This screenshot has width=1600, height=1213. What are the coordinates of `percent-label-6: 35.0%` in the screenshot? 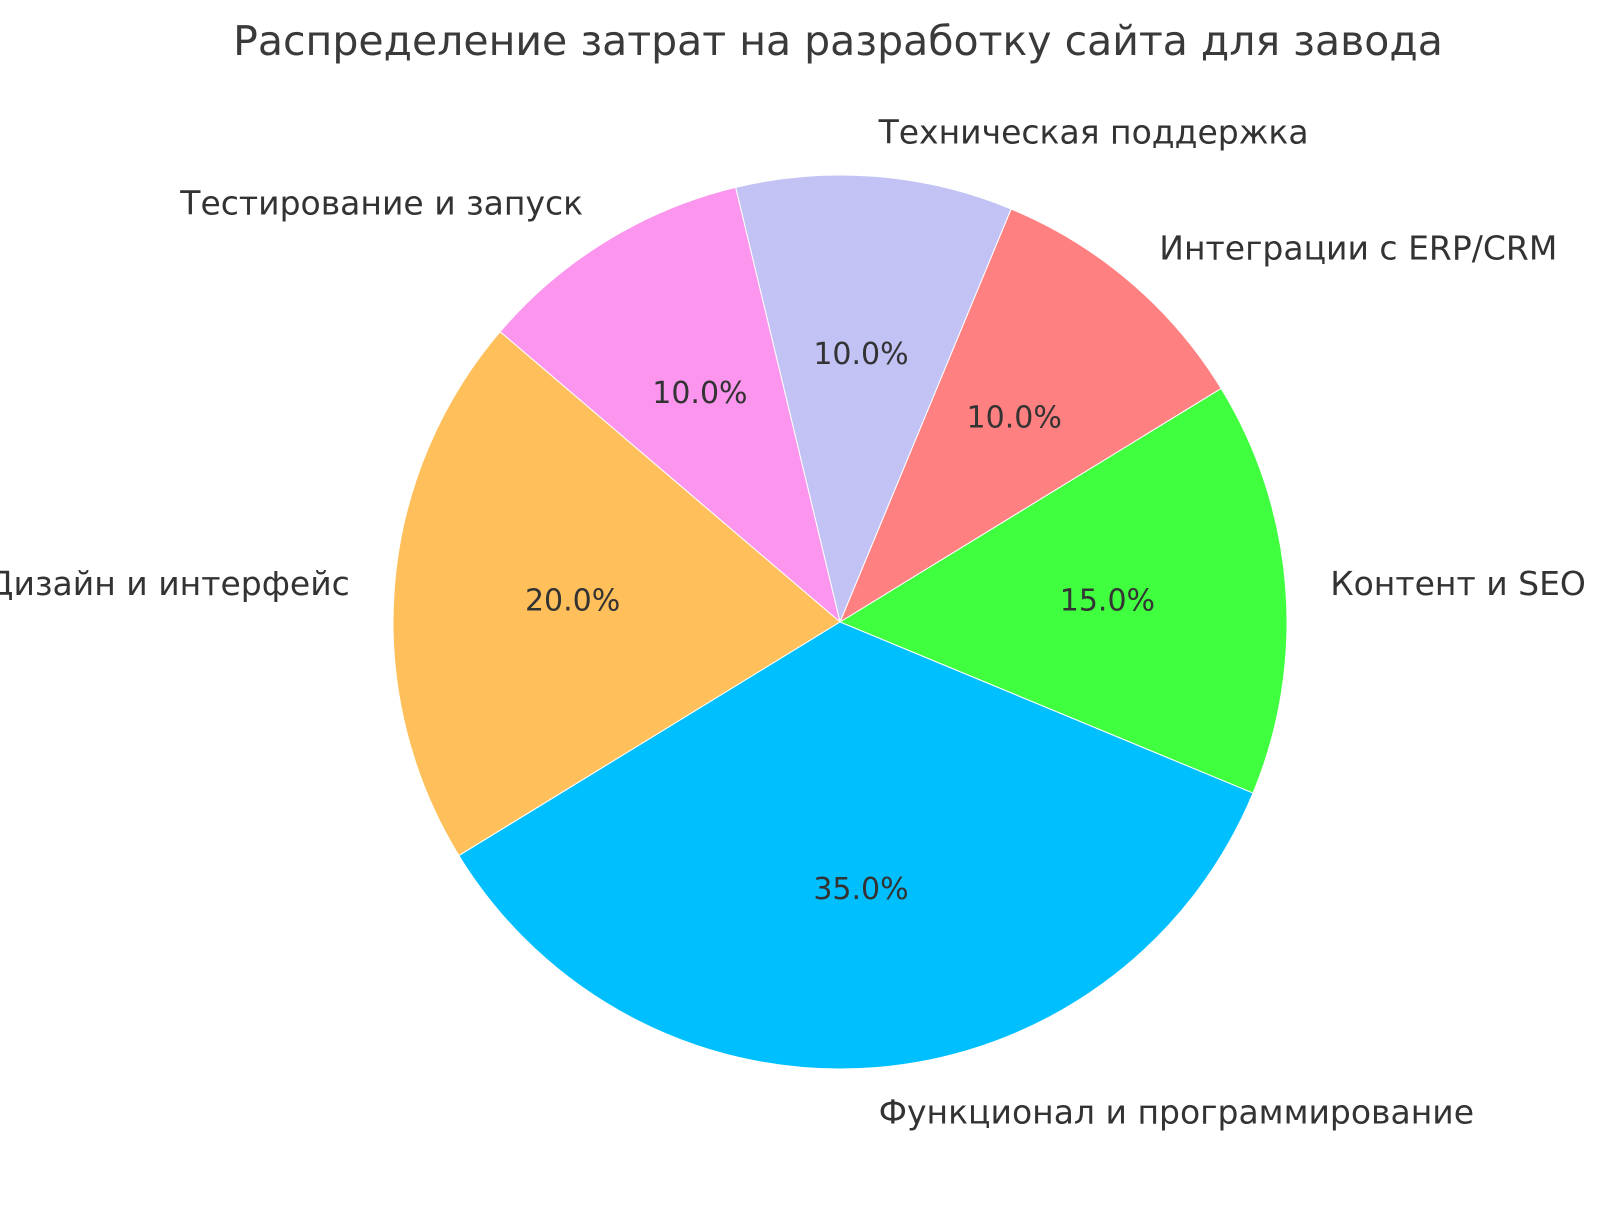 It's located at (860, 889).